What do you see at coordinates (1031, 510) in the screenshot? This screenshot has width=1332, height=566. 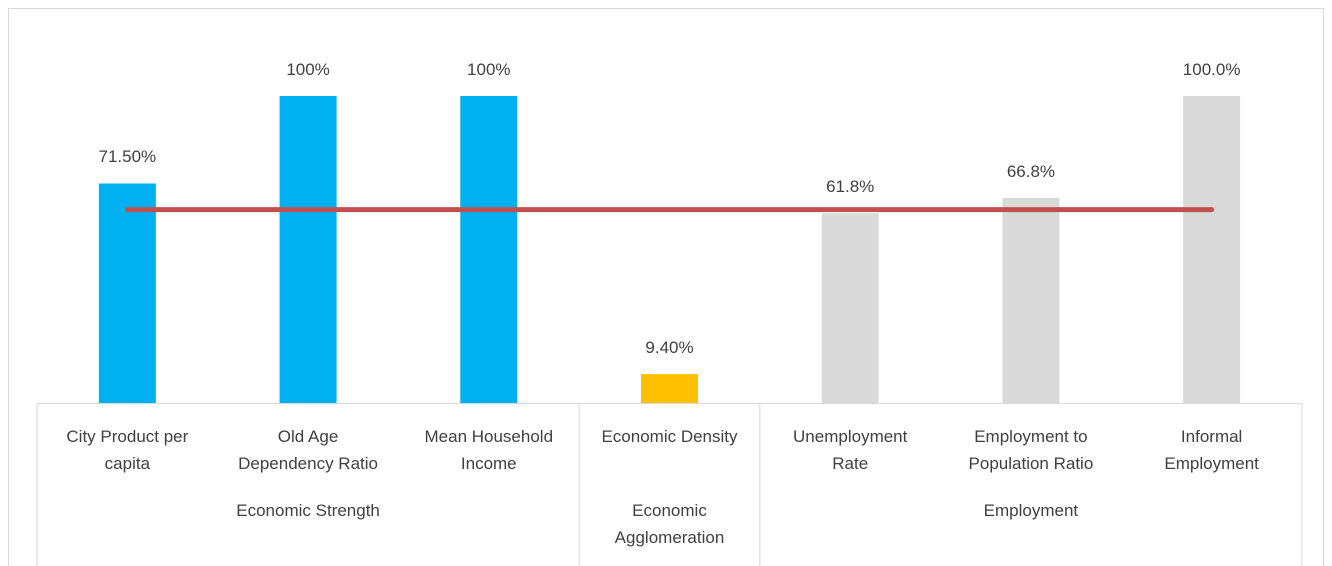 I see `group-label: Employment` at bounding box center [1031, 510].